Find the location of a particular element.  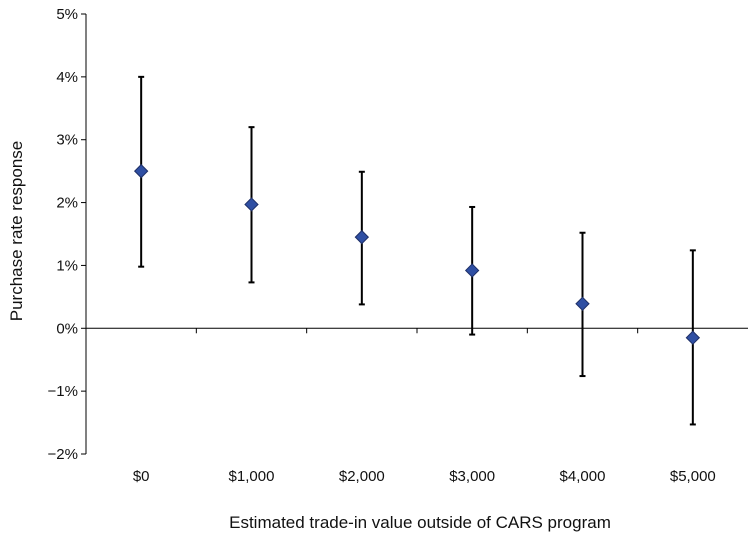

y-tick-label: 4% is located at coordinates (67, 77).